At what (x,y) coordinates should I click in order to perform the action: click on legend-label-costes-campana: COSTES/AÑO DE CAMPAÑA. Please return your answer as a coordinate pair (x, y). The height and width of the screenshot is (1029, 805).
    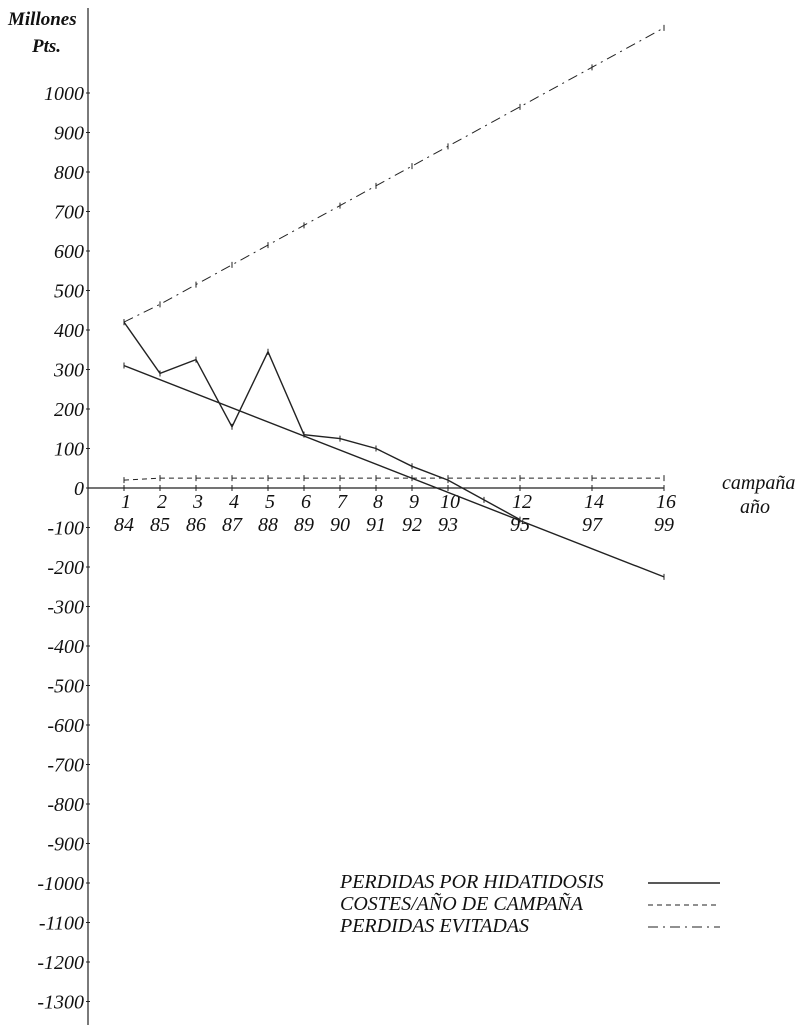
    Looking at the image, I should click on (462, 903).